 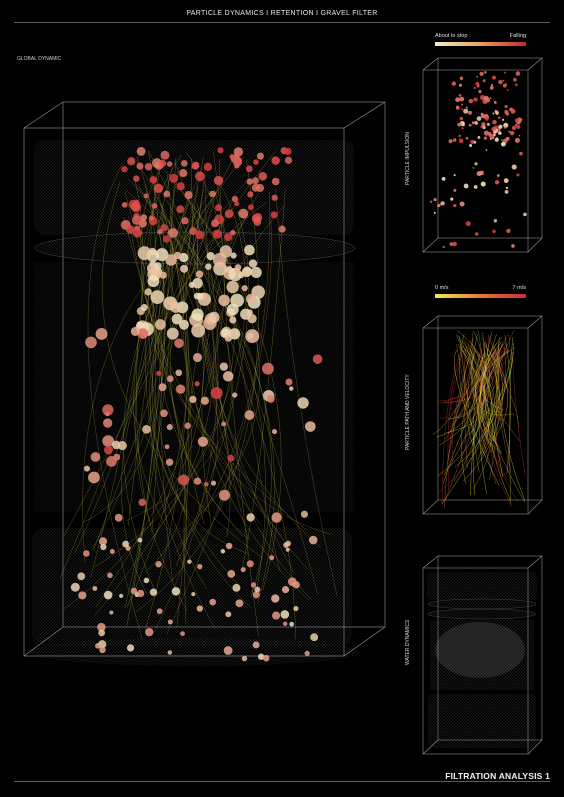 What do you see at coordinates (480, 296) in the screenshot?
I see `velocity-gradient-bar` at bounding box center [480, 296].